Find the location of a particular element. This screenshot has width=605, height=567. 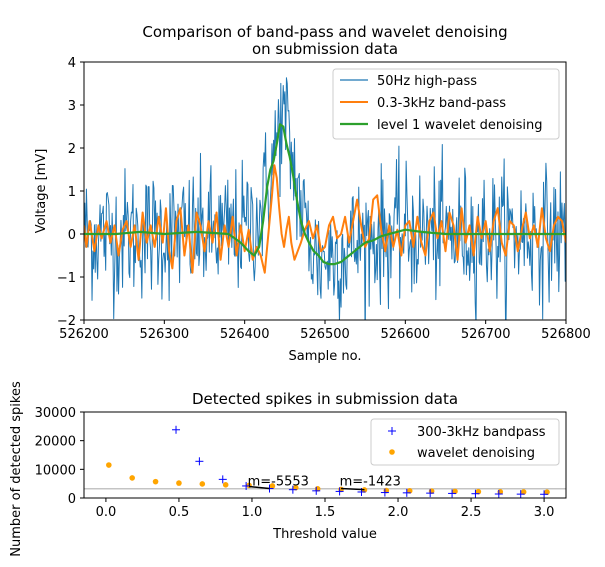

top-y-axis-label: Voltage [mV] is located at coordinates (41, 191).